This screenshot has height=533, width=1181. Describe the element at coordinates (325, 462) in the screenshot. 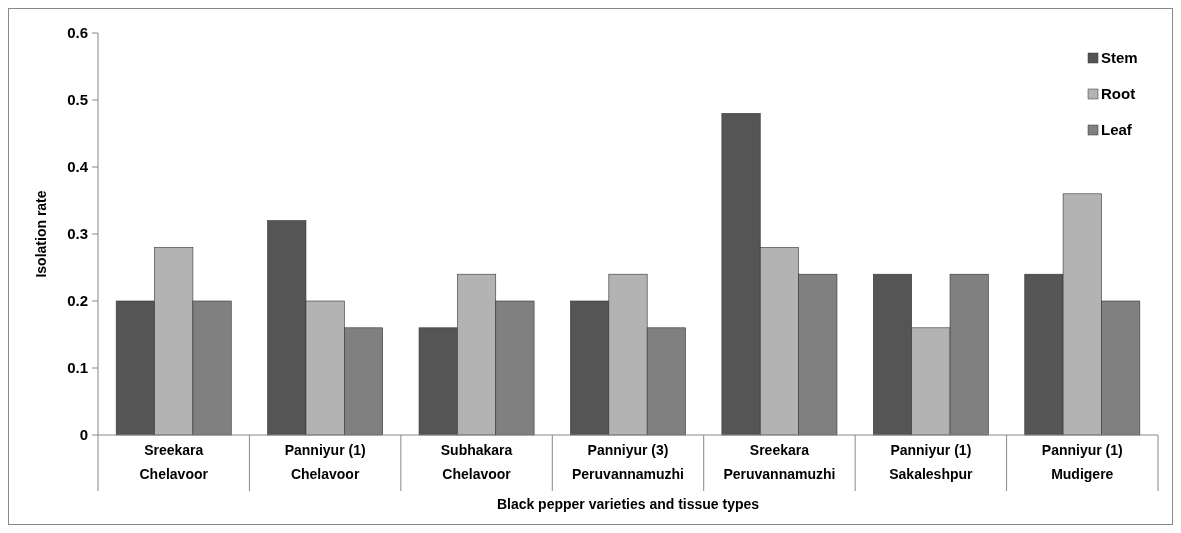

I see `x-tick-label: Panniyur (1) Chelavoor` at that location.